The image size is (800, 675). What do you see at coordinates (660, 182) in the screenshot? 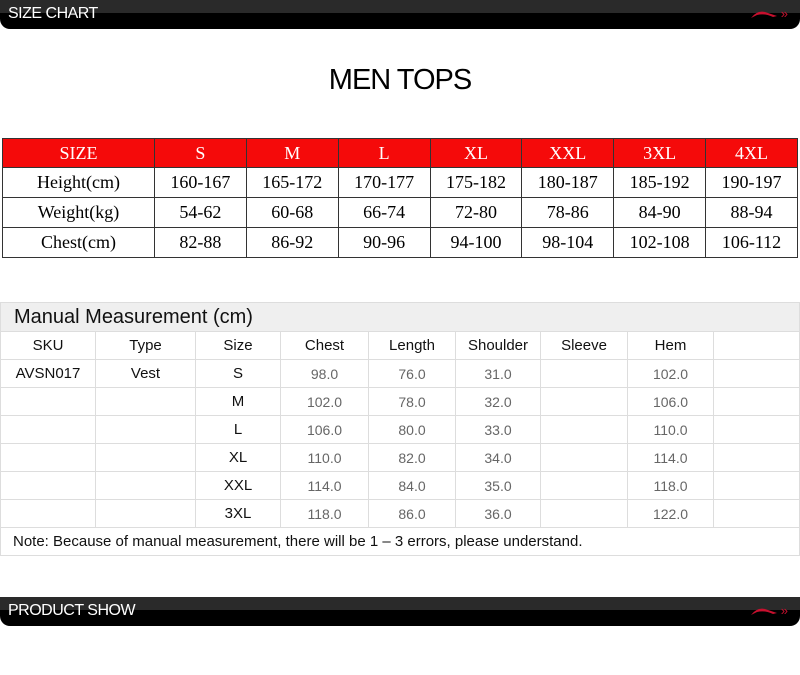
I see `table-cell: 185-192` at bounding box center [660, 182].